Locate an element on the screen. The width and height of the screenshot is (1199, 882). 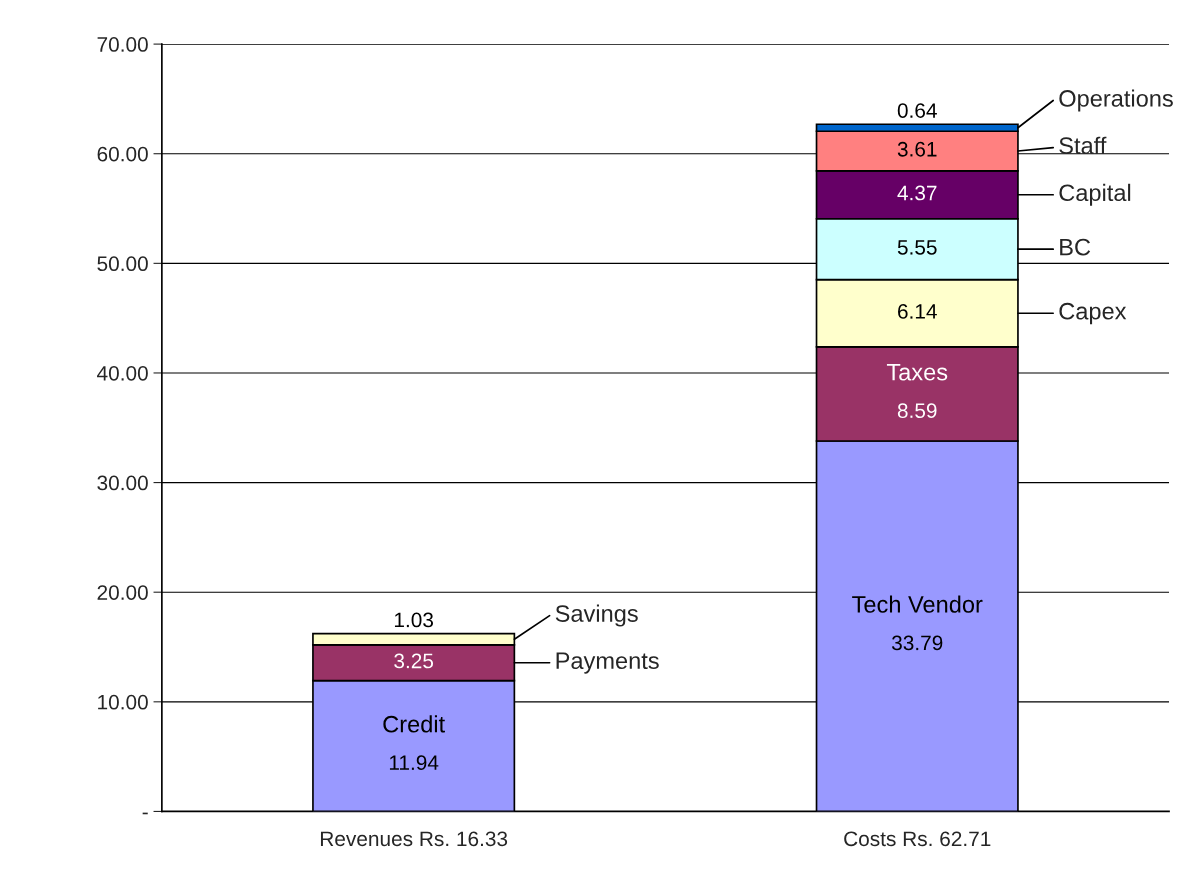
legend-label: Savings is located at coordinates (596, 615).